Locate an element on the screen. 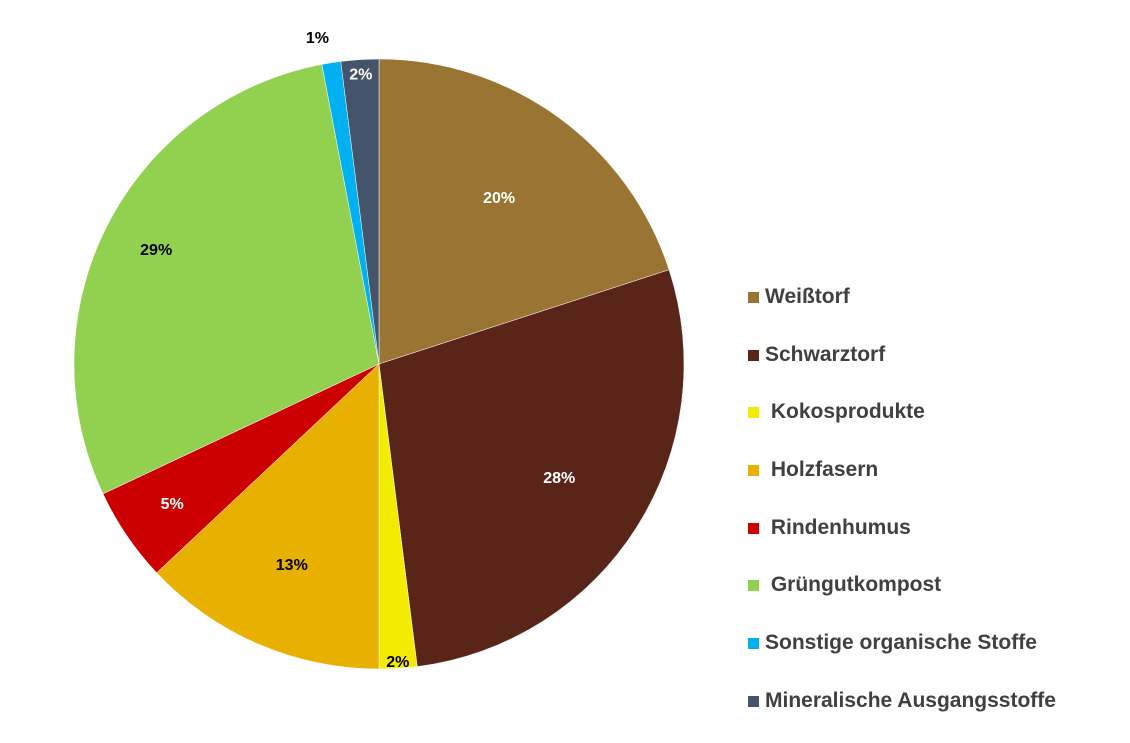  pie-slice-mineralische-ausgangsstoffe is located at coordinates (360, 211).